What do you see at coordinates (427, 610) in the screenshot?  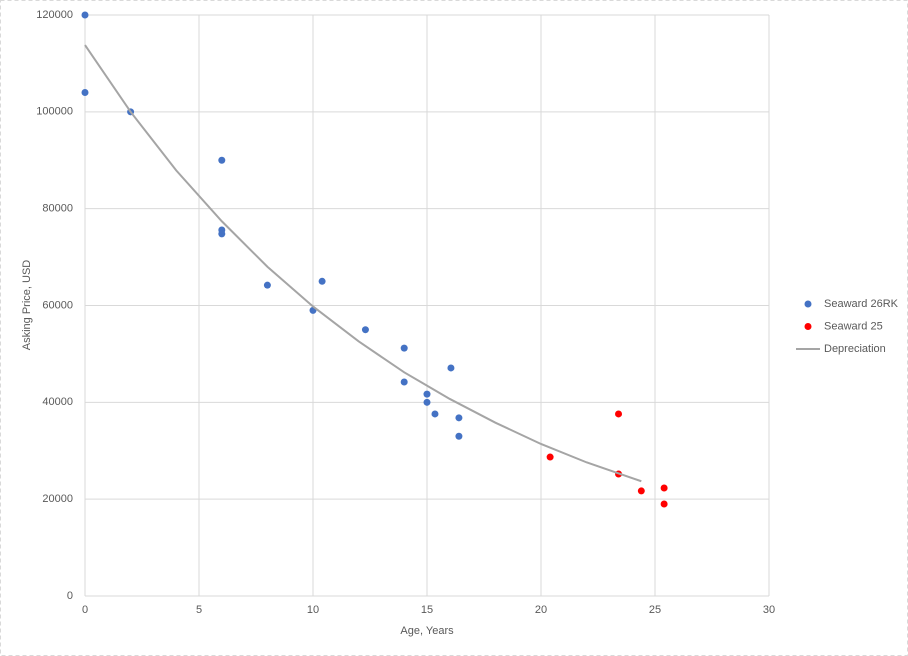 I see `x-tick-label: 15` at bounding box center [427, 610].